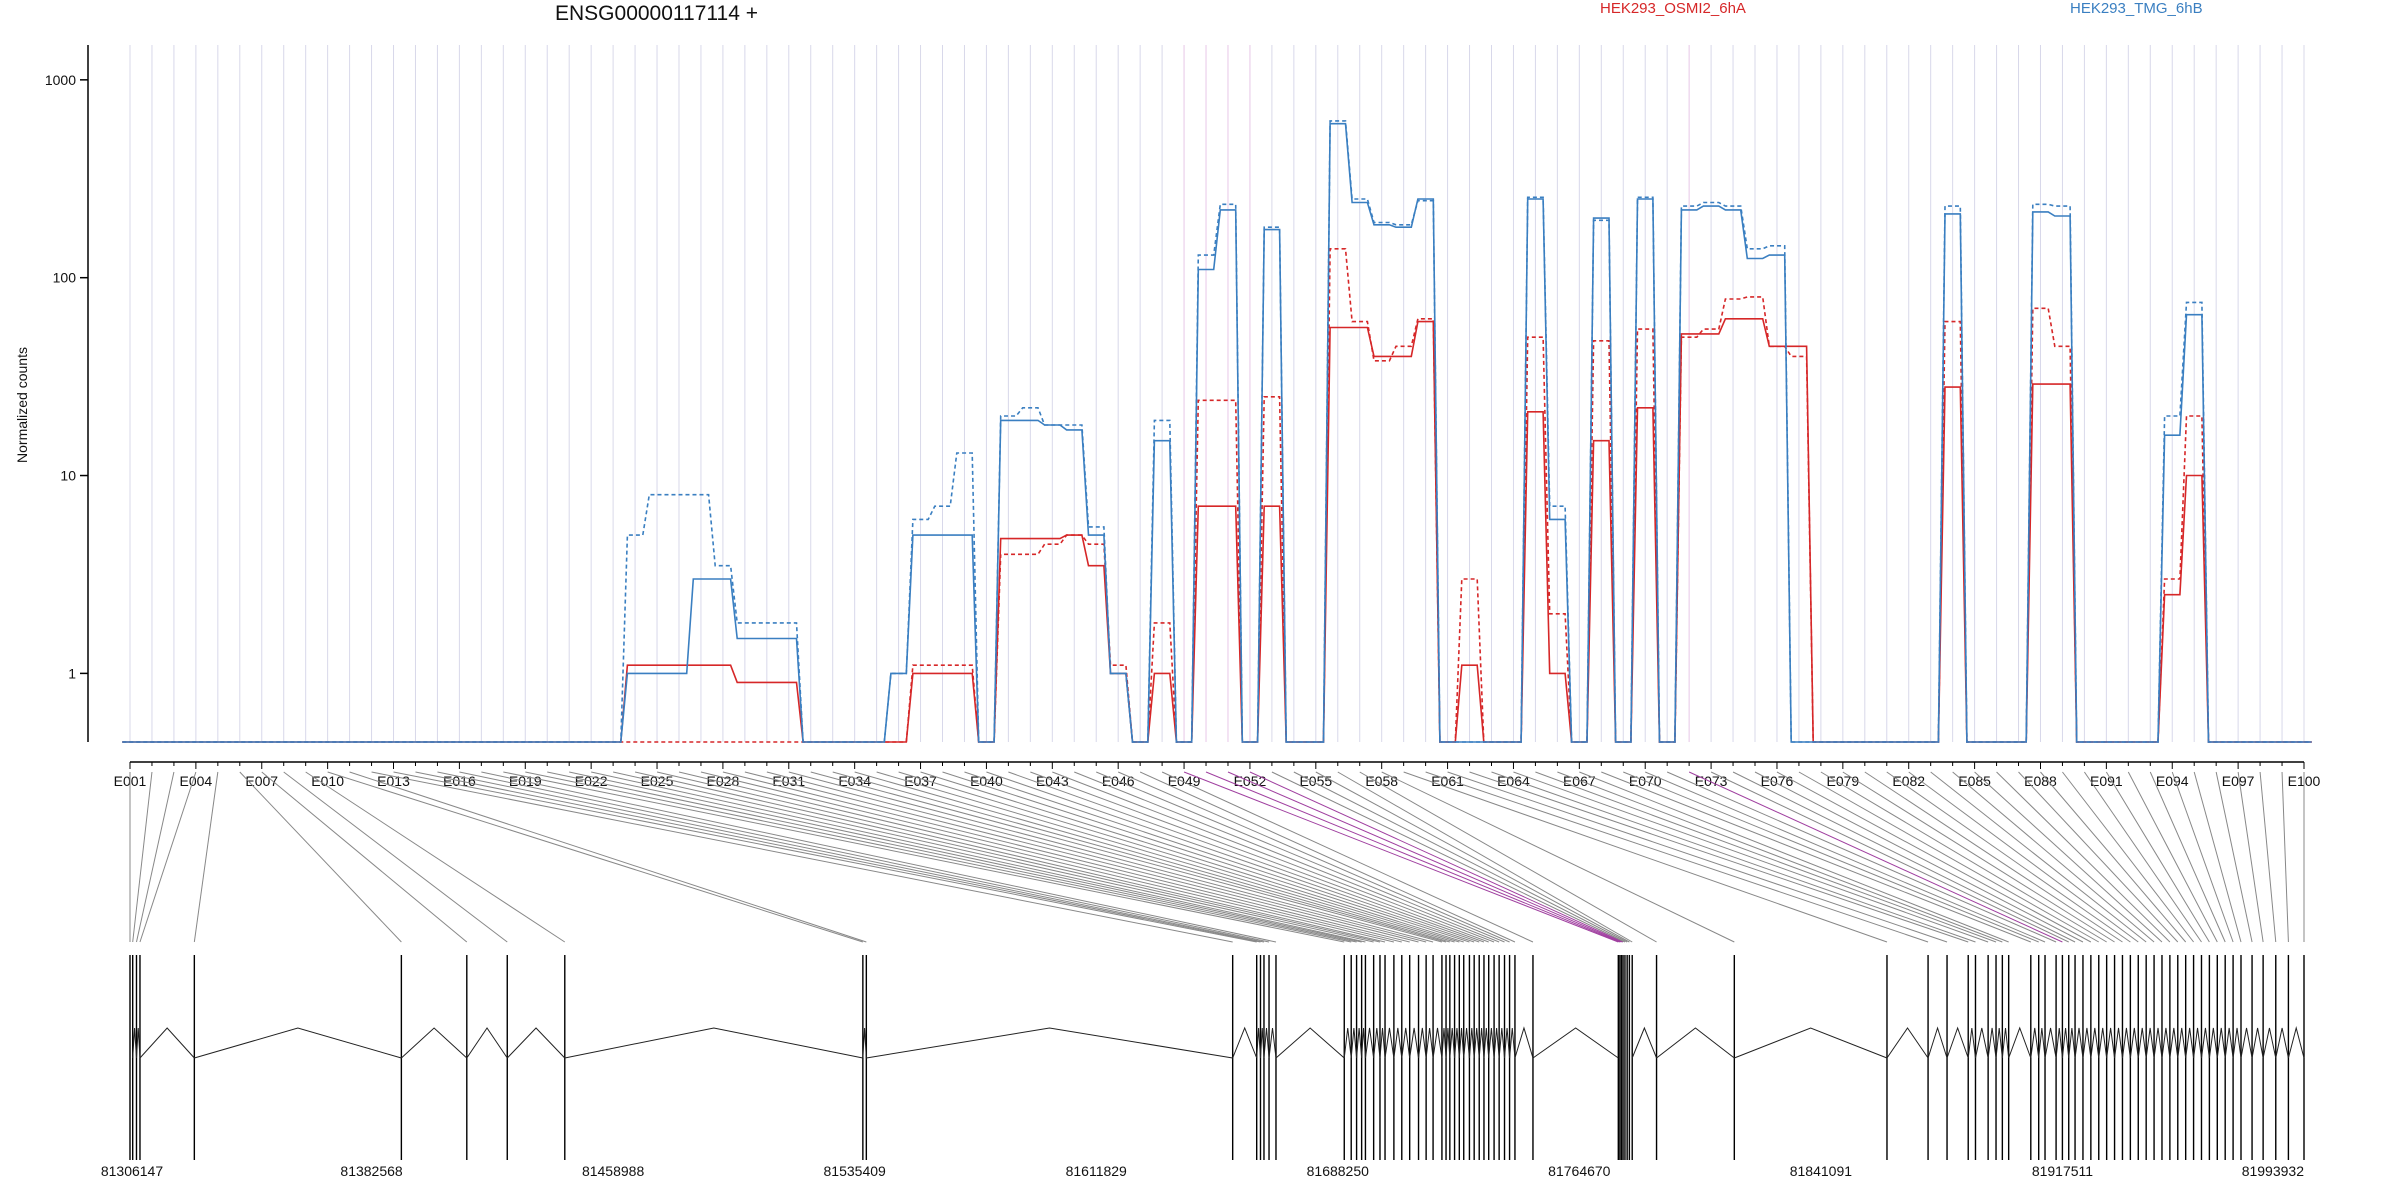  What do you see at coordinates (196, 781) in the screenshot?
I see `x-tick-label: E004` at bounding box center [196, 781].